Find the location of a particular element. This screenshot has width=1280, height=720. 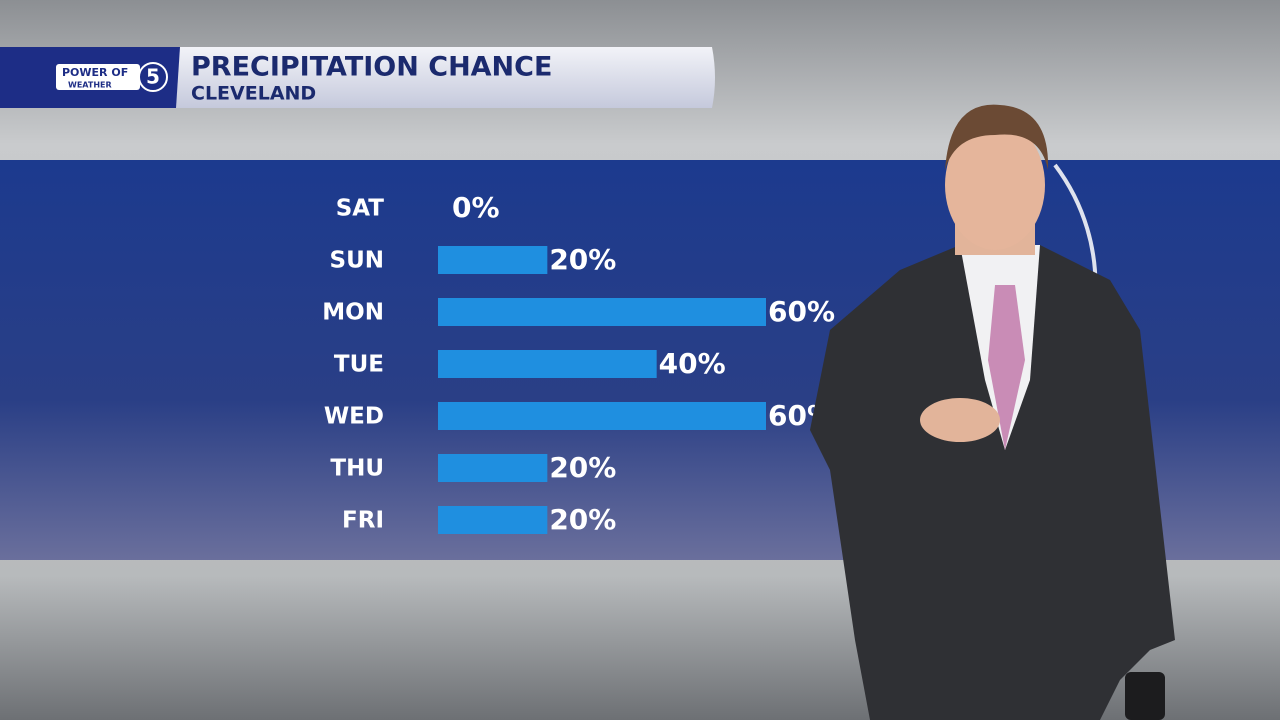

logo-bottom: WEATHER is located at coordinates (90, 85).